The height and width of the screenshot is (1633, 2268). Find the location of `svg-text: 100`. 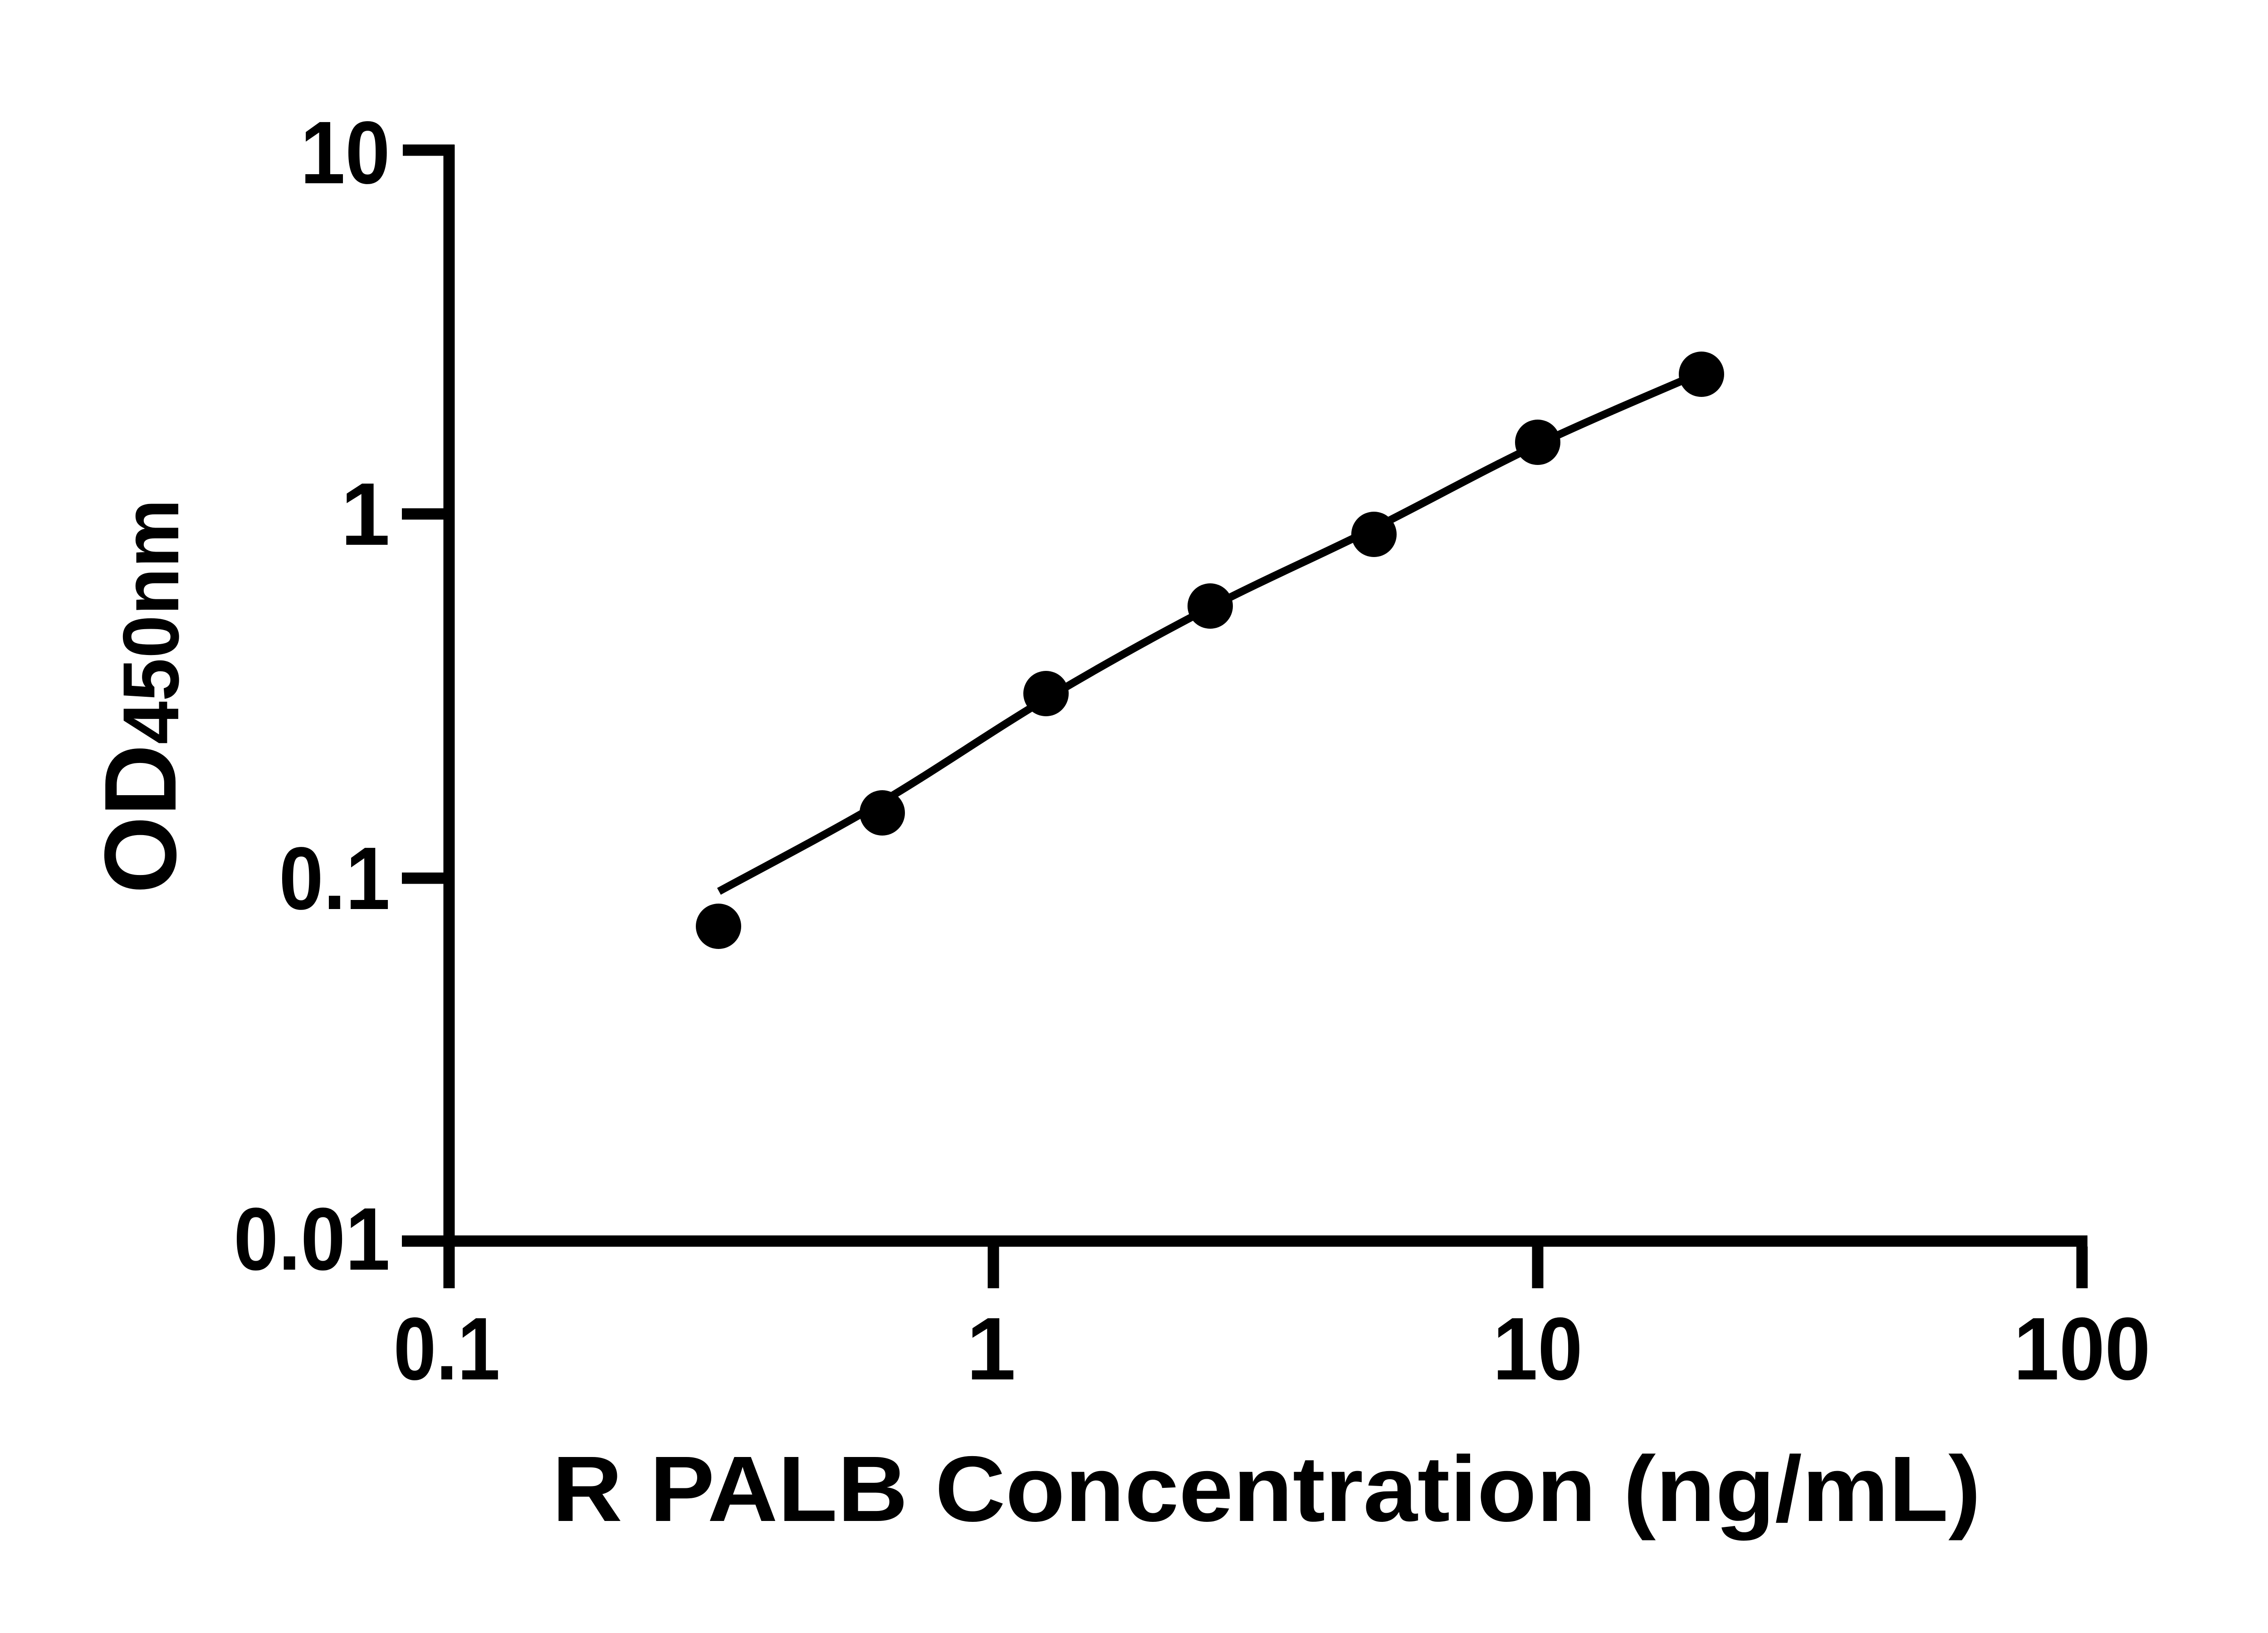

svg-text: 100 is located at coordinates (2083, 1348).